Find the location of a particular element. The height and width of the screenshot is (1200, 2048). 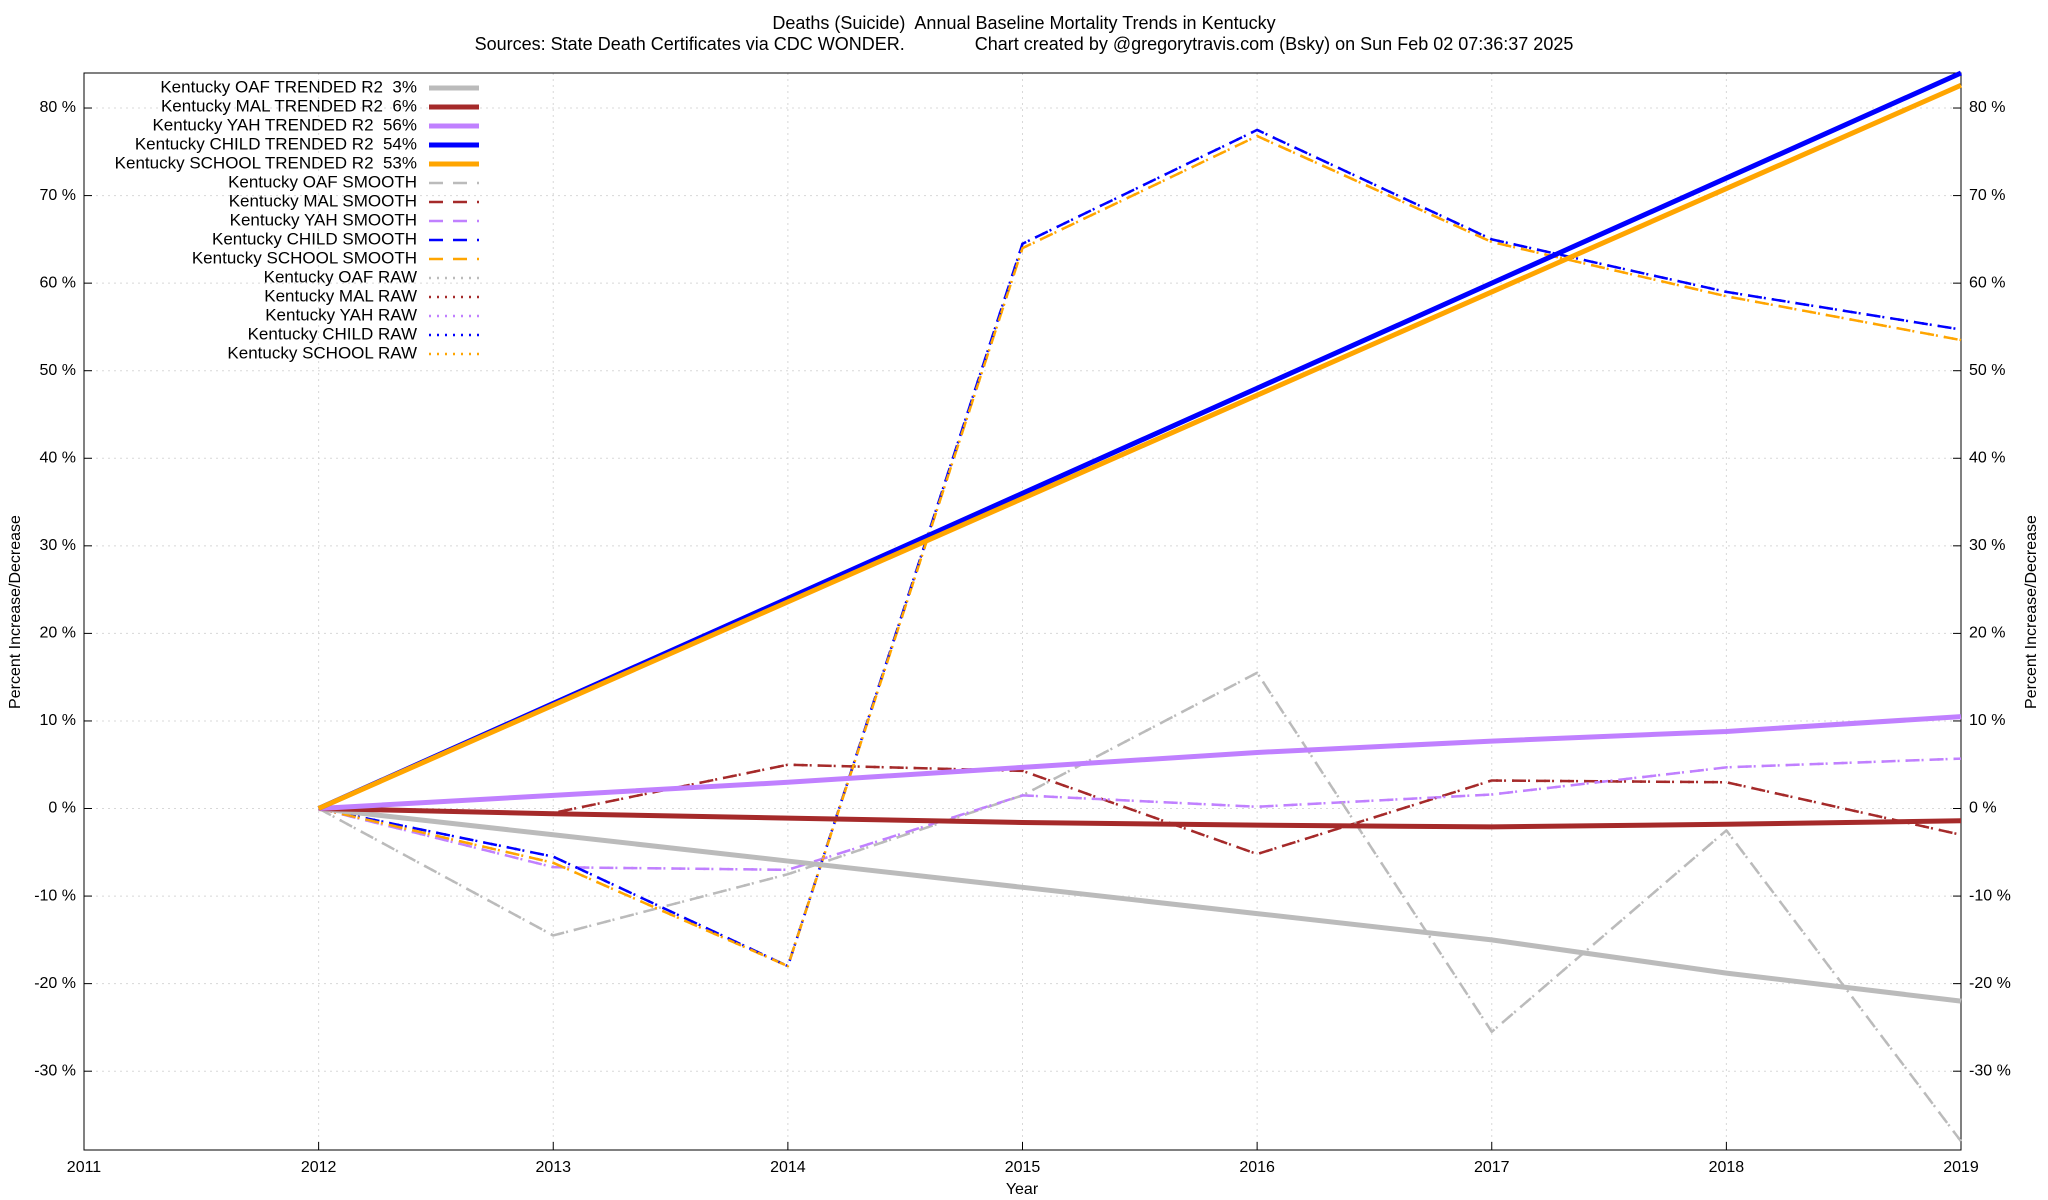

y2-axis-label: Percent Increase/Decrease is located at coordinates (2031, 612).